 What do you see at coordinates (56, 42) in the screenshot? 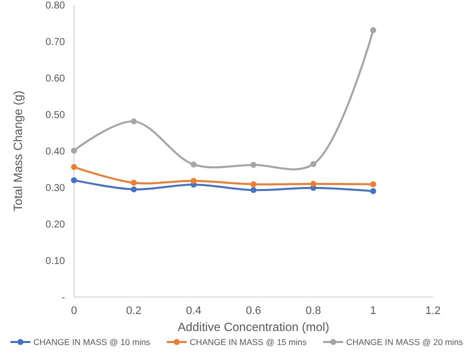
I see `y-tick-label: 0.70` at bounding box center [56, 42].